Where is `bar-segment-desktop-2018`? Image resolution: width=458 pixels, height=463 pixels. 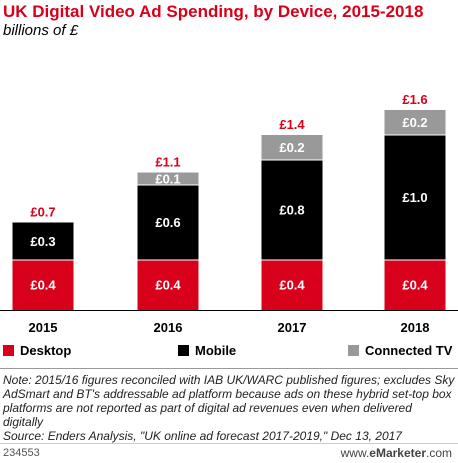
bar-segment-desktop-2018 is located at coordinates (415, 285).